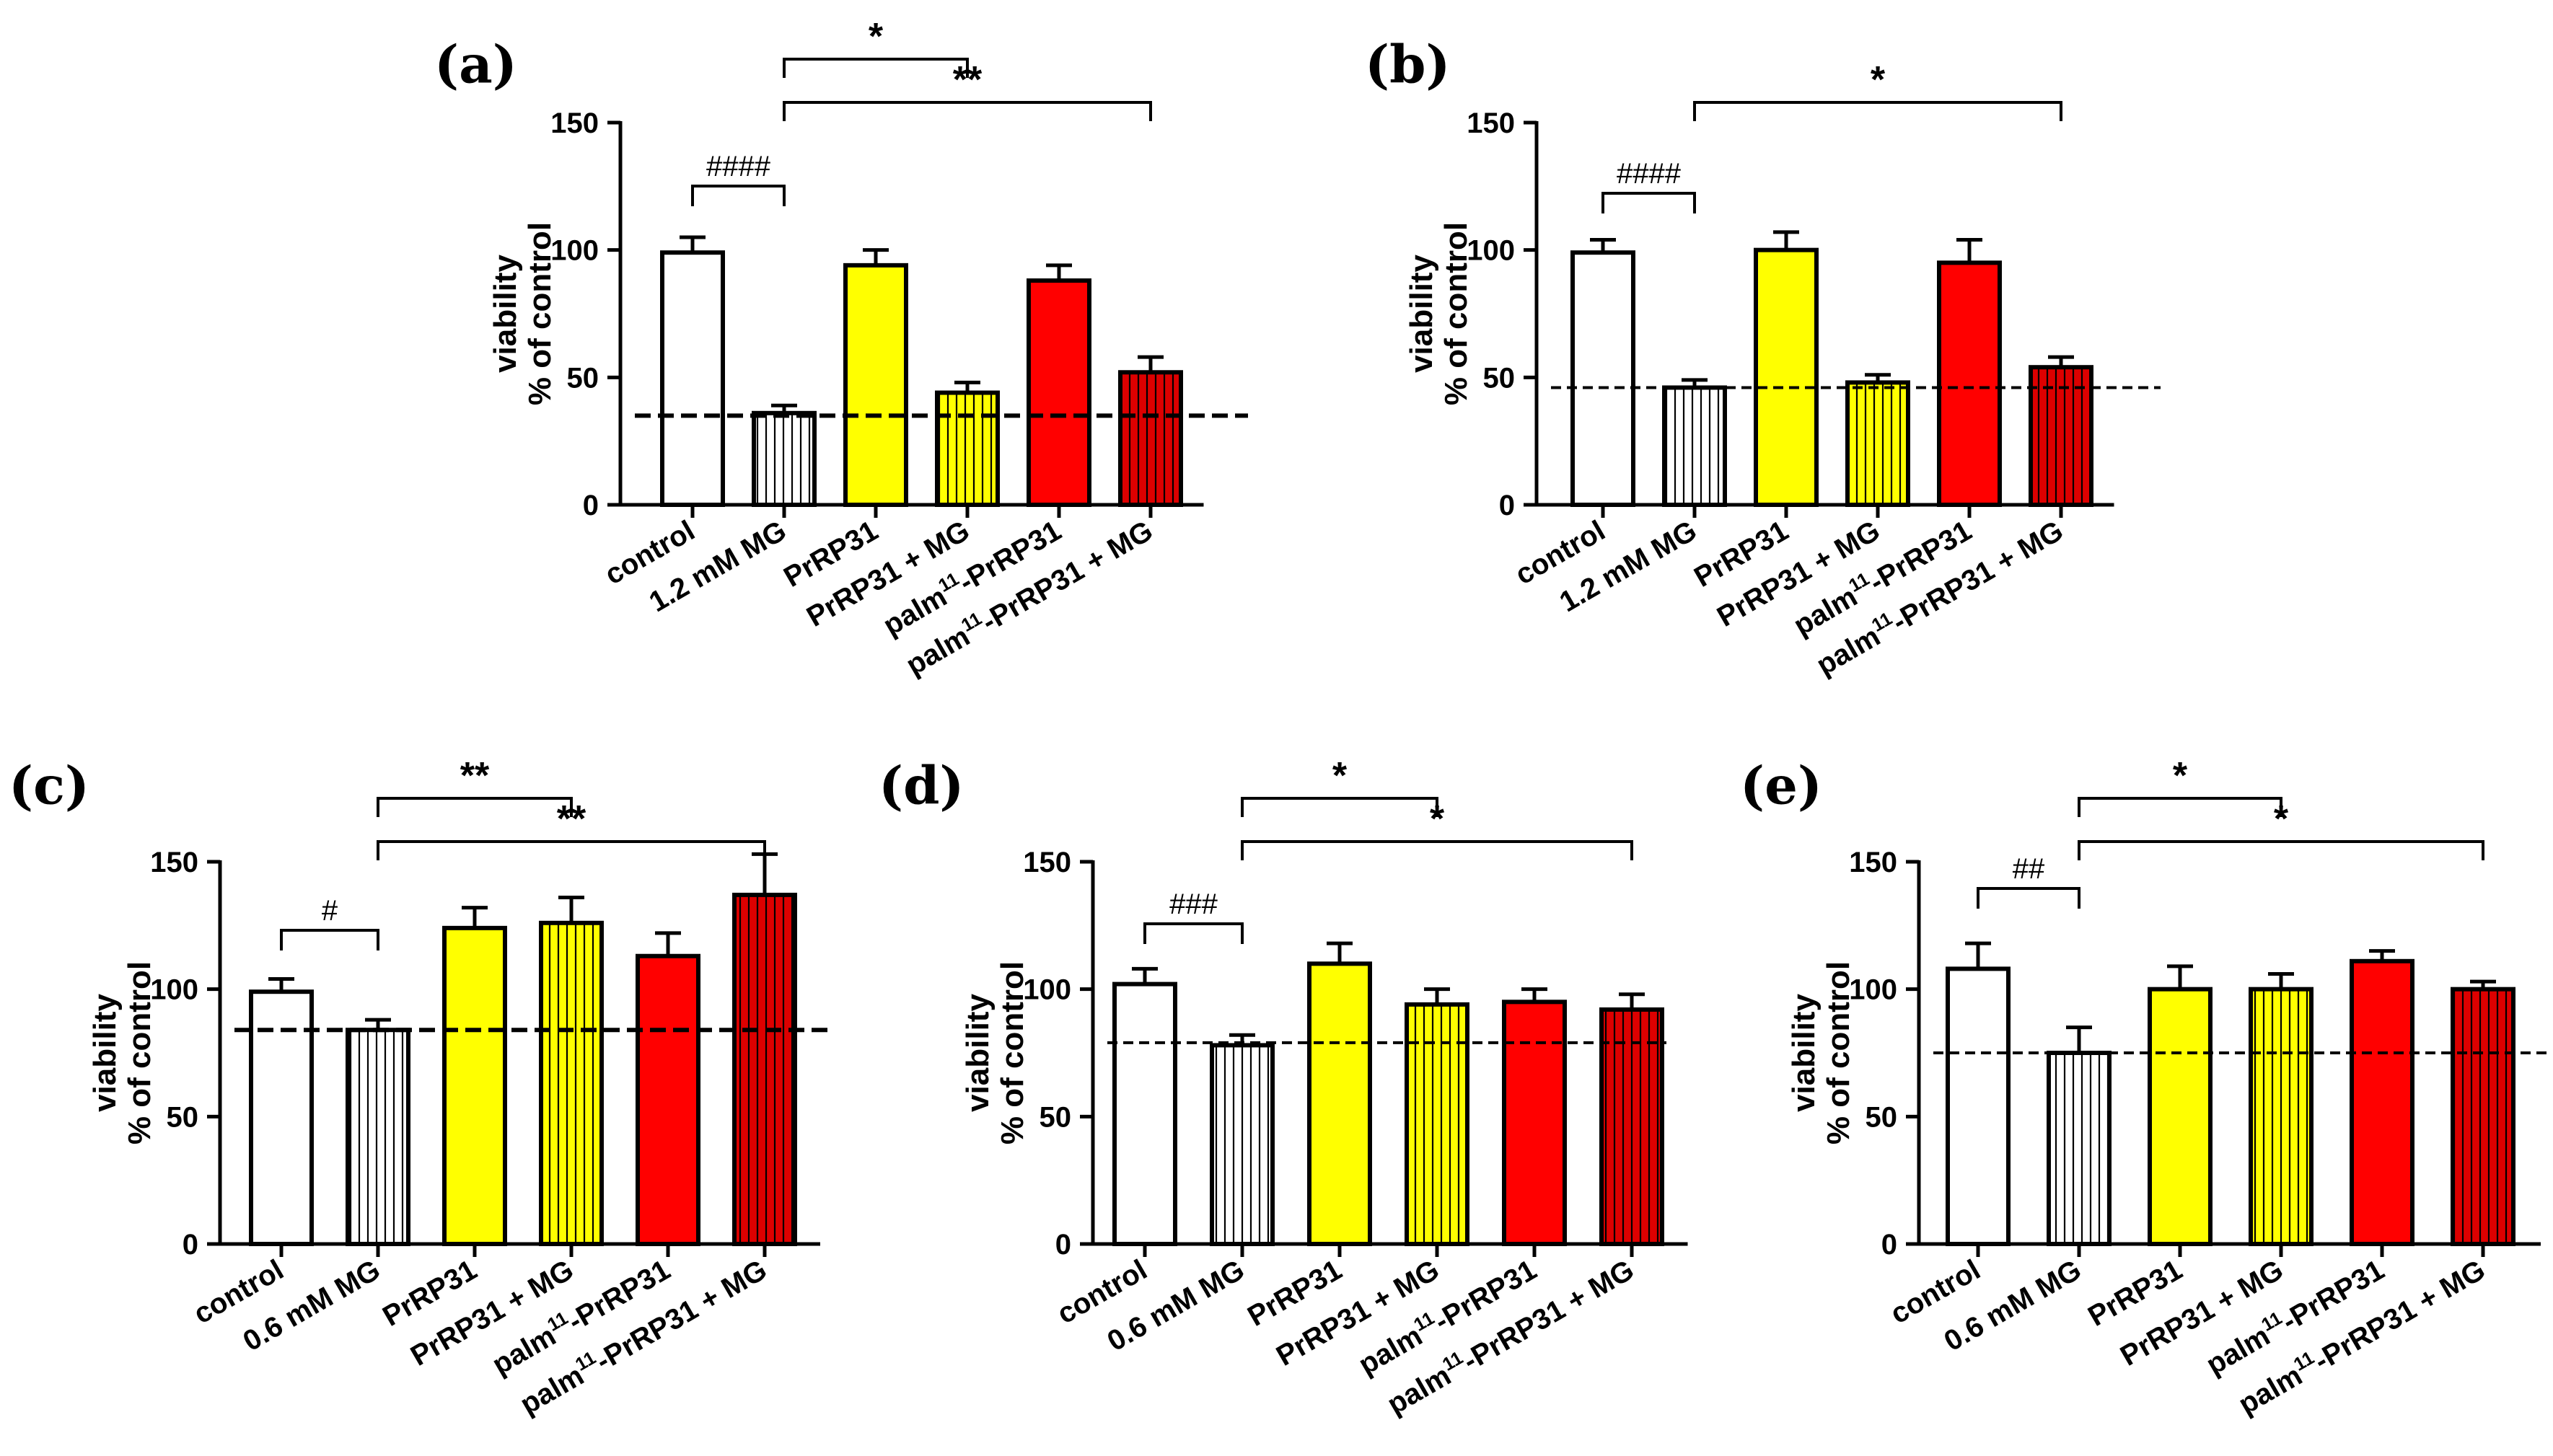 Image resolution: width=2553 pixels, height=1456 pixels. I want to click on significance-label: ##, so click(2029, 869).